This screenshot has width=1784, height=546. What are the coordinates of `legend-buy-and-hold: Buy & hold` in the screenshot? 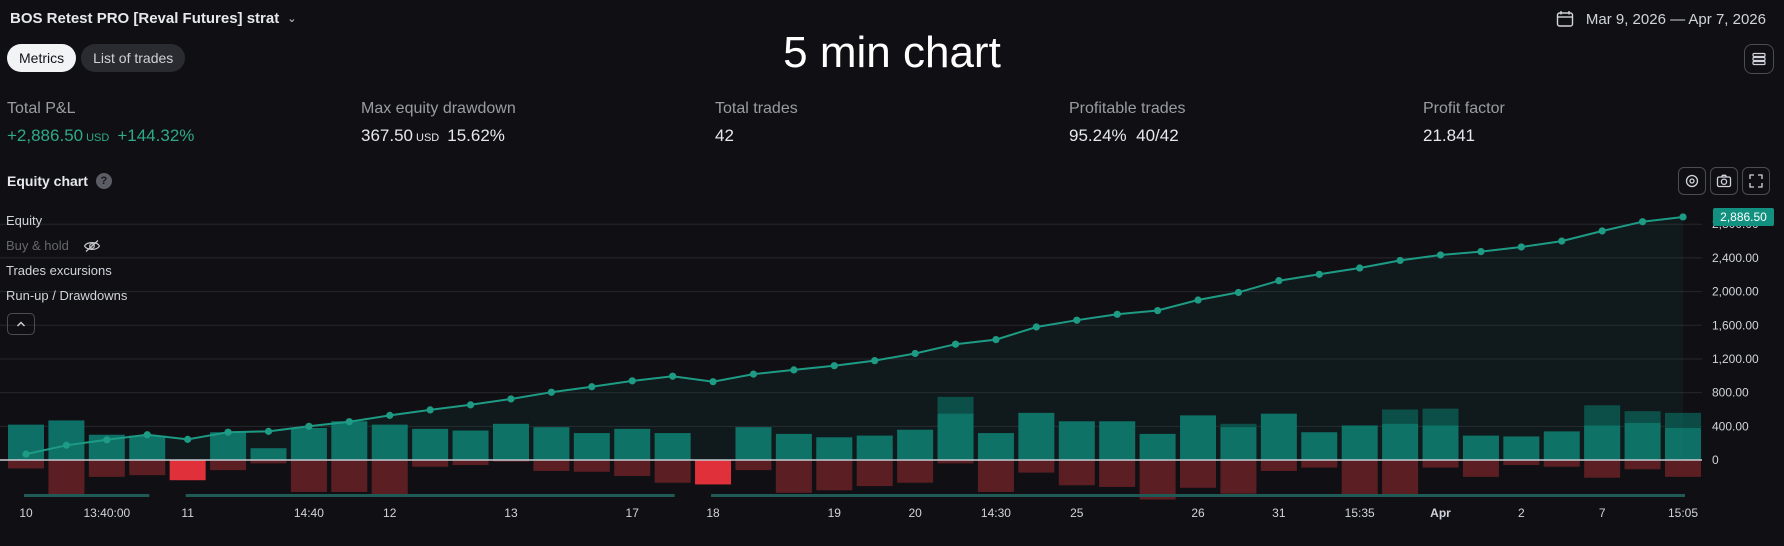 It's located at (53, 245).